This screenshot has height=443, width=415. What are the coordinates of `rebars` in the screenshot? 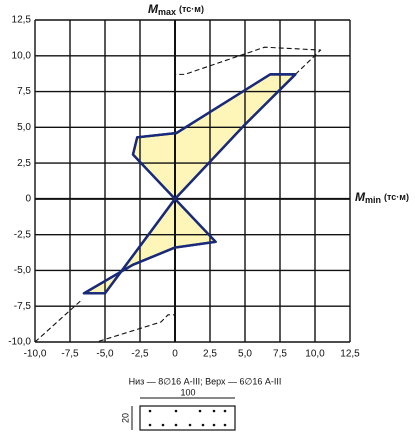 It's located at (187, 418).